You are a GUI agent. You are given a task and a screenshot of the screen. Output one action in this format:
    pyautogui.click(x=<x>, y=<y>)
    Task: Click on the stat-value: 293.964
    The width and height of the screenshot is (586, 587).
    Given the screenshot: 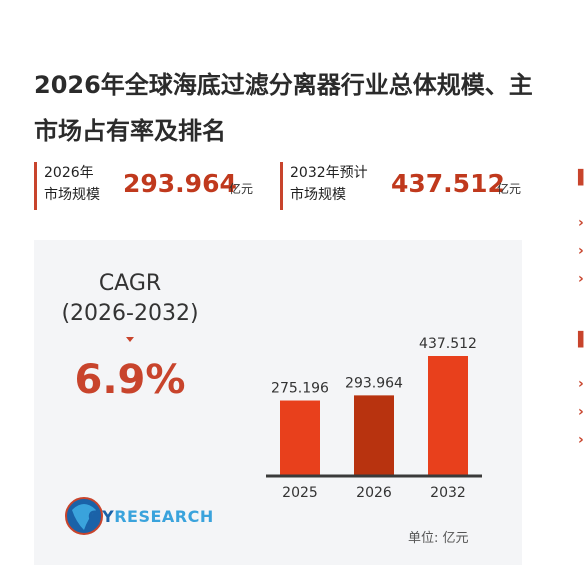 What is the action you would take?
    pyautogui.click(x=180, y=183)
    